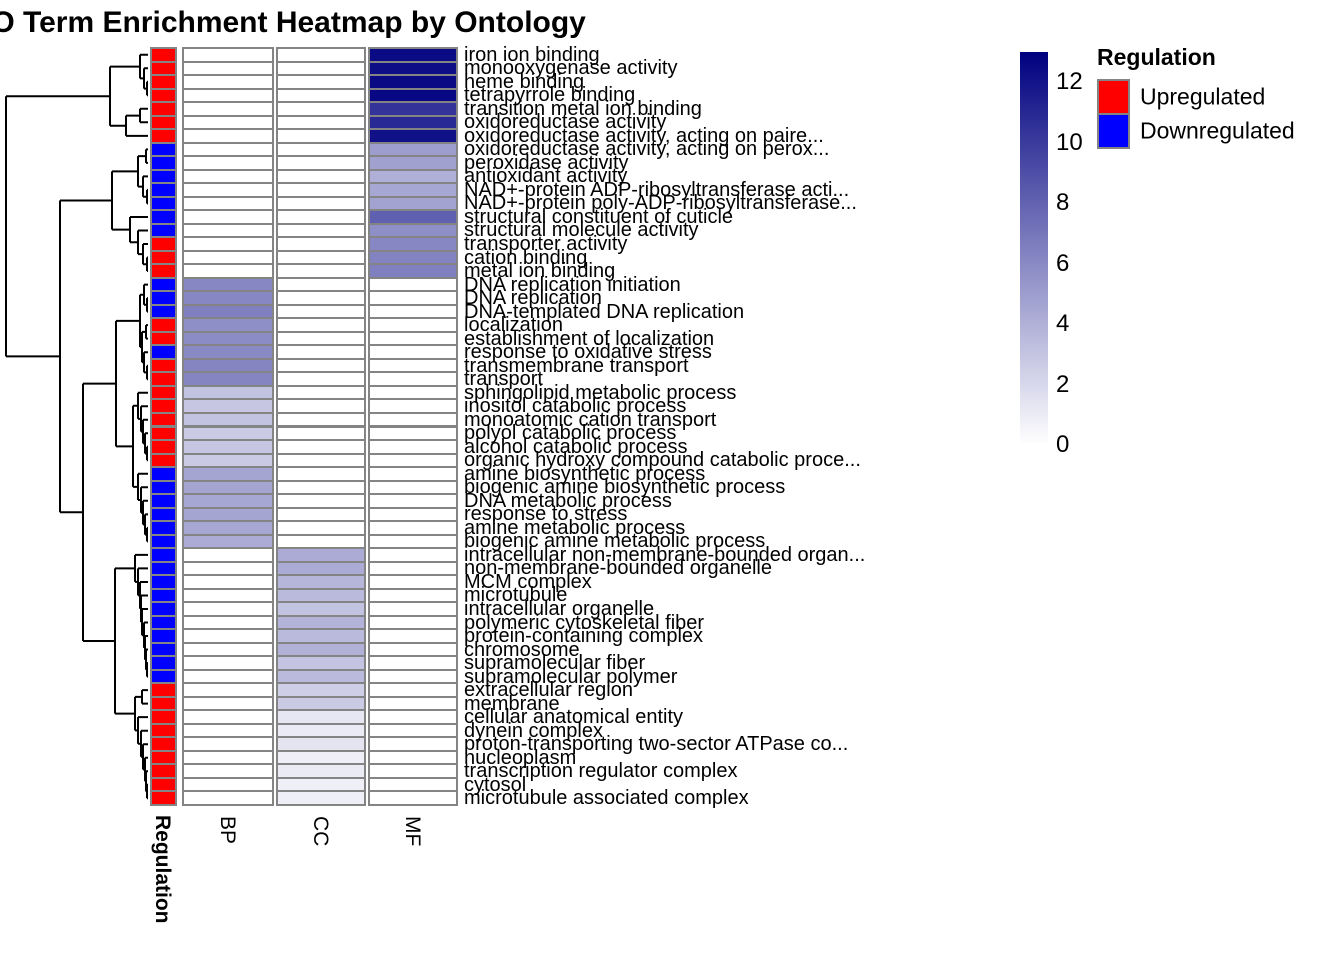 Image resolution: width=1344 pixels, height=960 pixels. What do you see at coordinates (495, 784) in the screenshot?
I see `row-label: cytosol` at bounding box center [495, 784].